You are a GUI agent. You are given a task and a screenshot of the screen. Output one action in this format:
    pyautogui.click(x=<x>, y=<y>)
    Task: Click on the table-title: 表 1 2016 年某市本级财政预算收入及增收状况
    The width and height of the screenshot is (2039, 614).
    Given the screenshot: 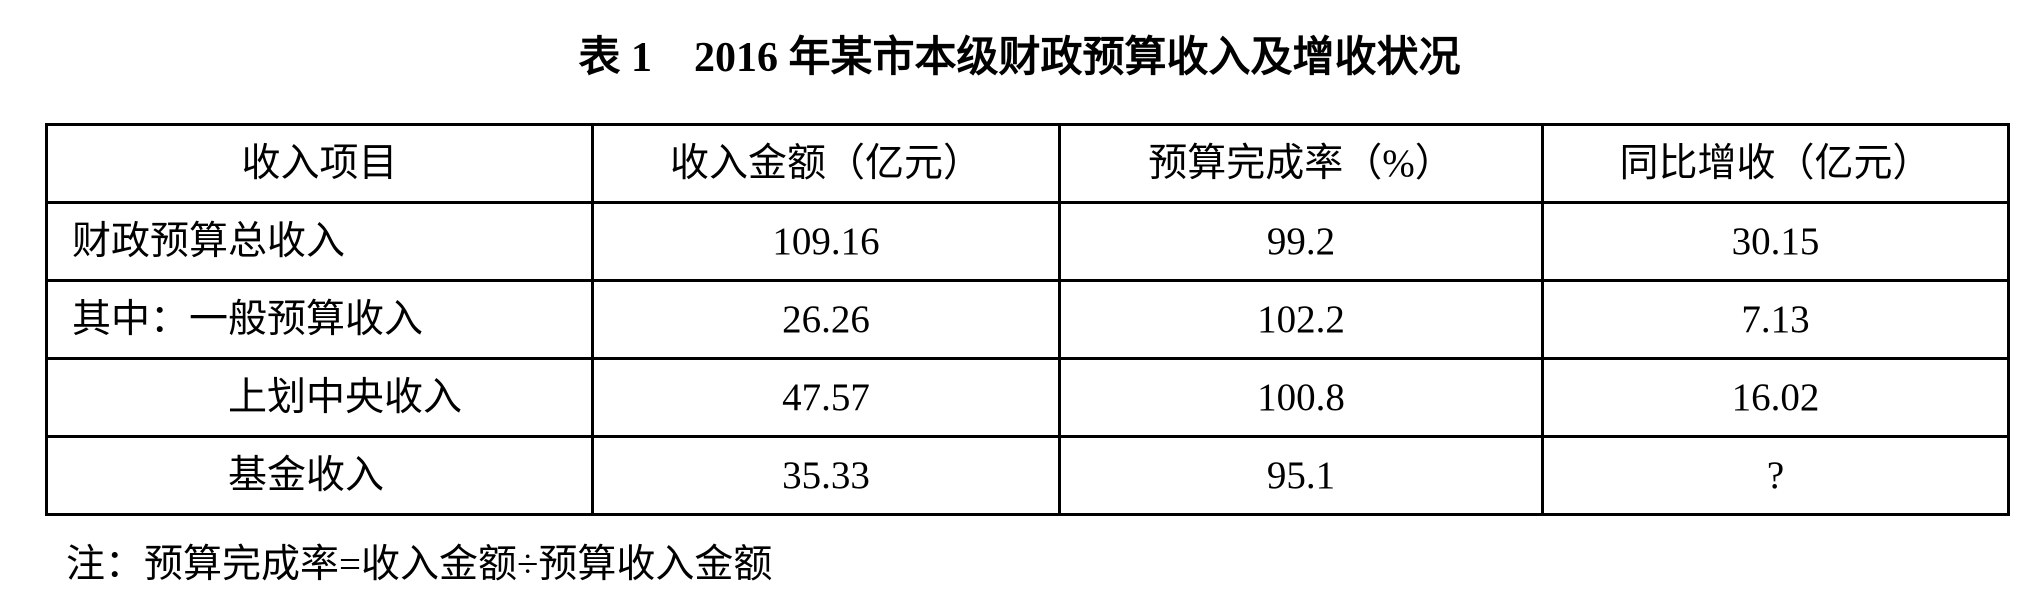 What is the action you would take?
    pyautogui.click(x=1019, y=58)
    